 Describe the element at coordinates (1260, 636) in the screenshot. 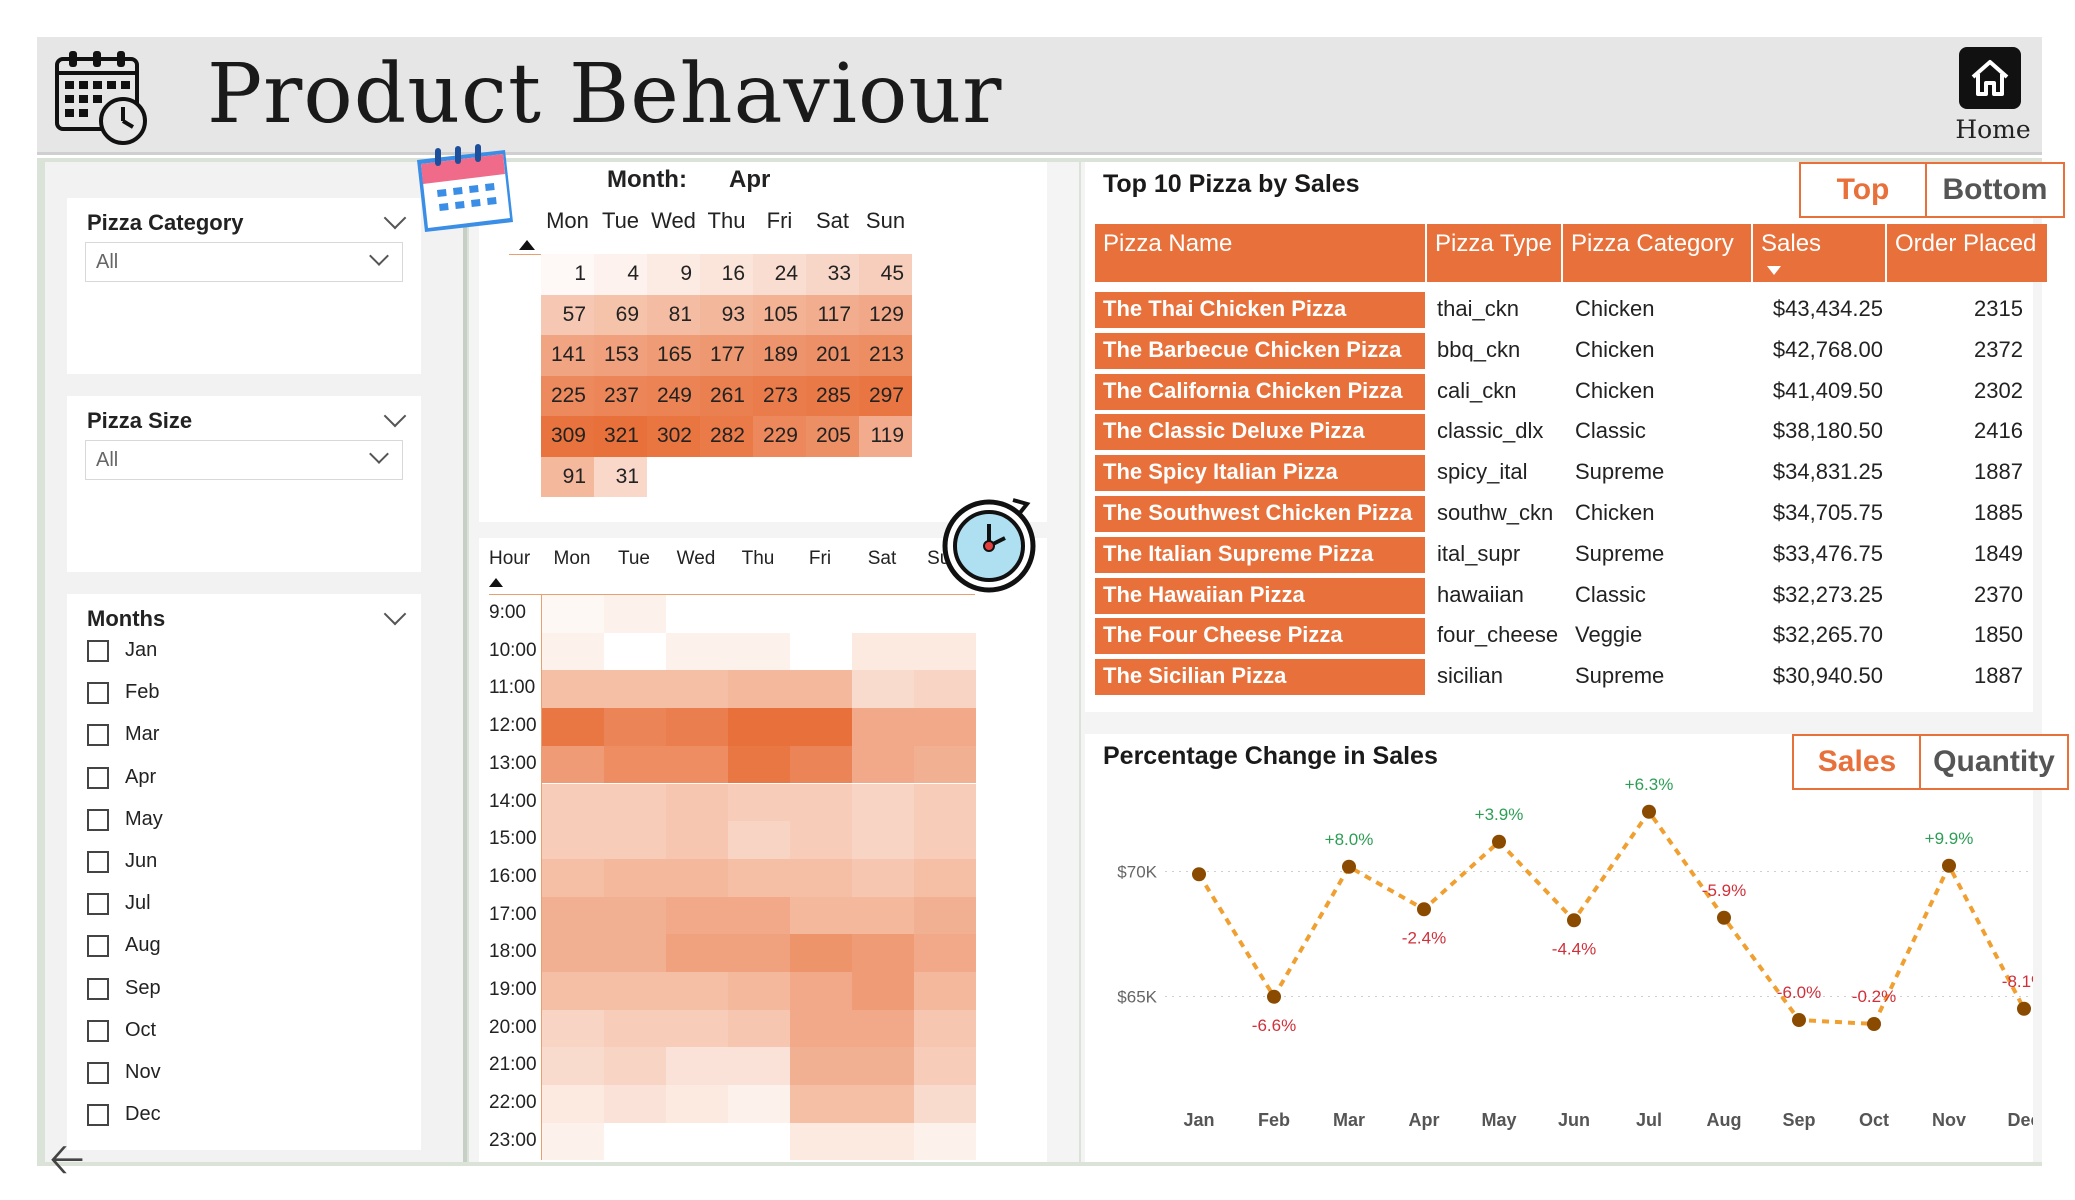

I see `table-cell-pizza-name: The Four Cheese Pizza` at that location.